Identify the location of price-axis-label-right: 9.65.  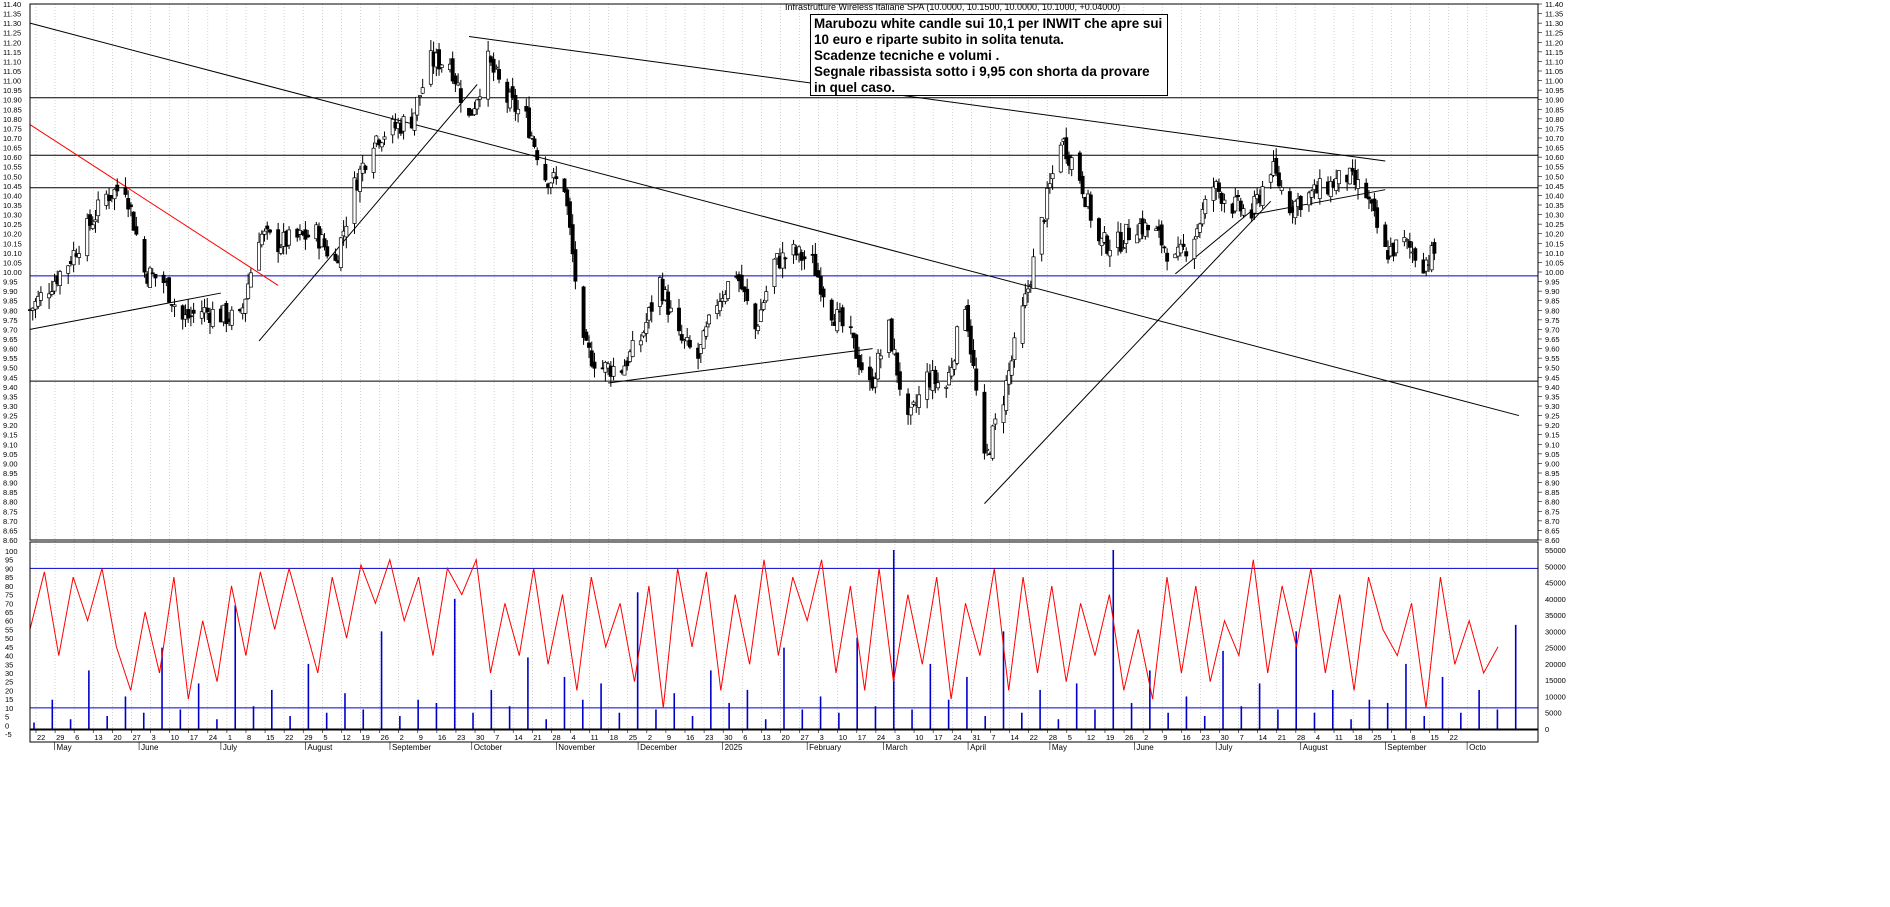
(1552, 339).